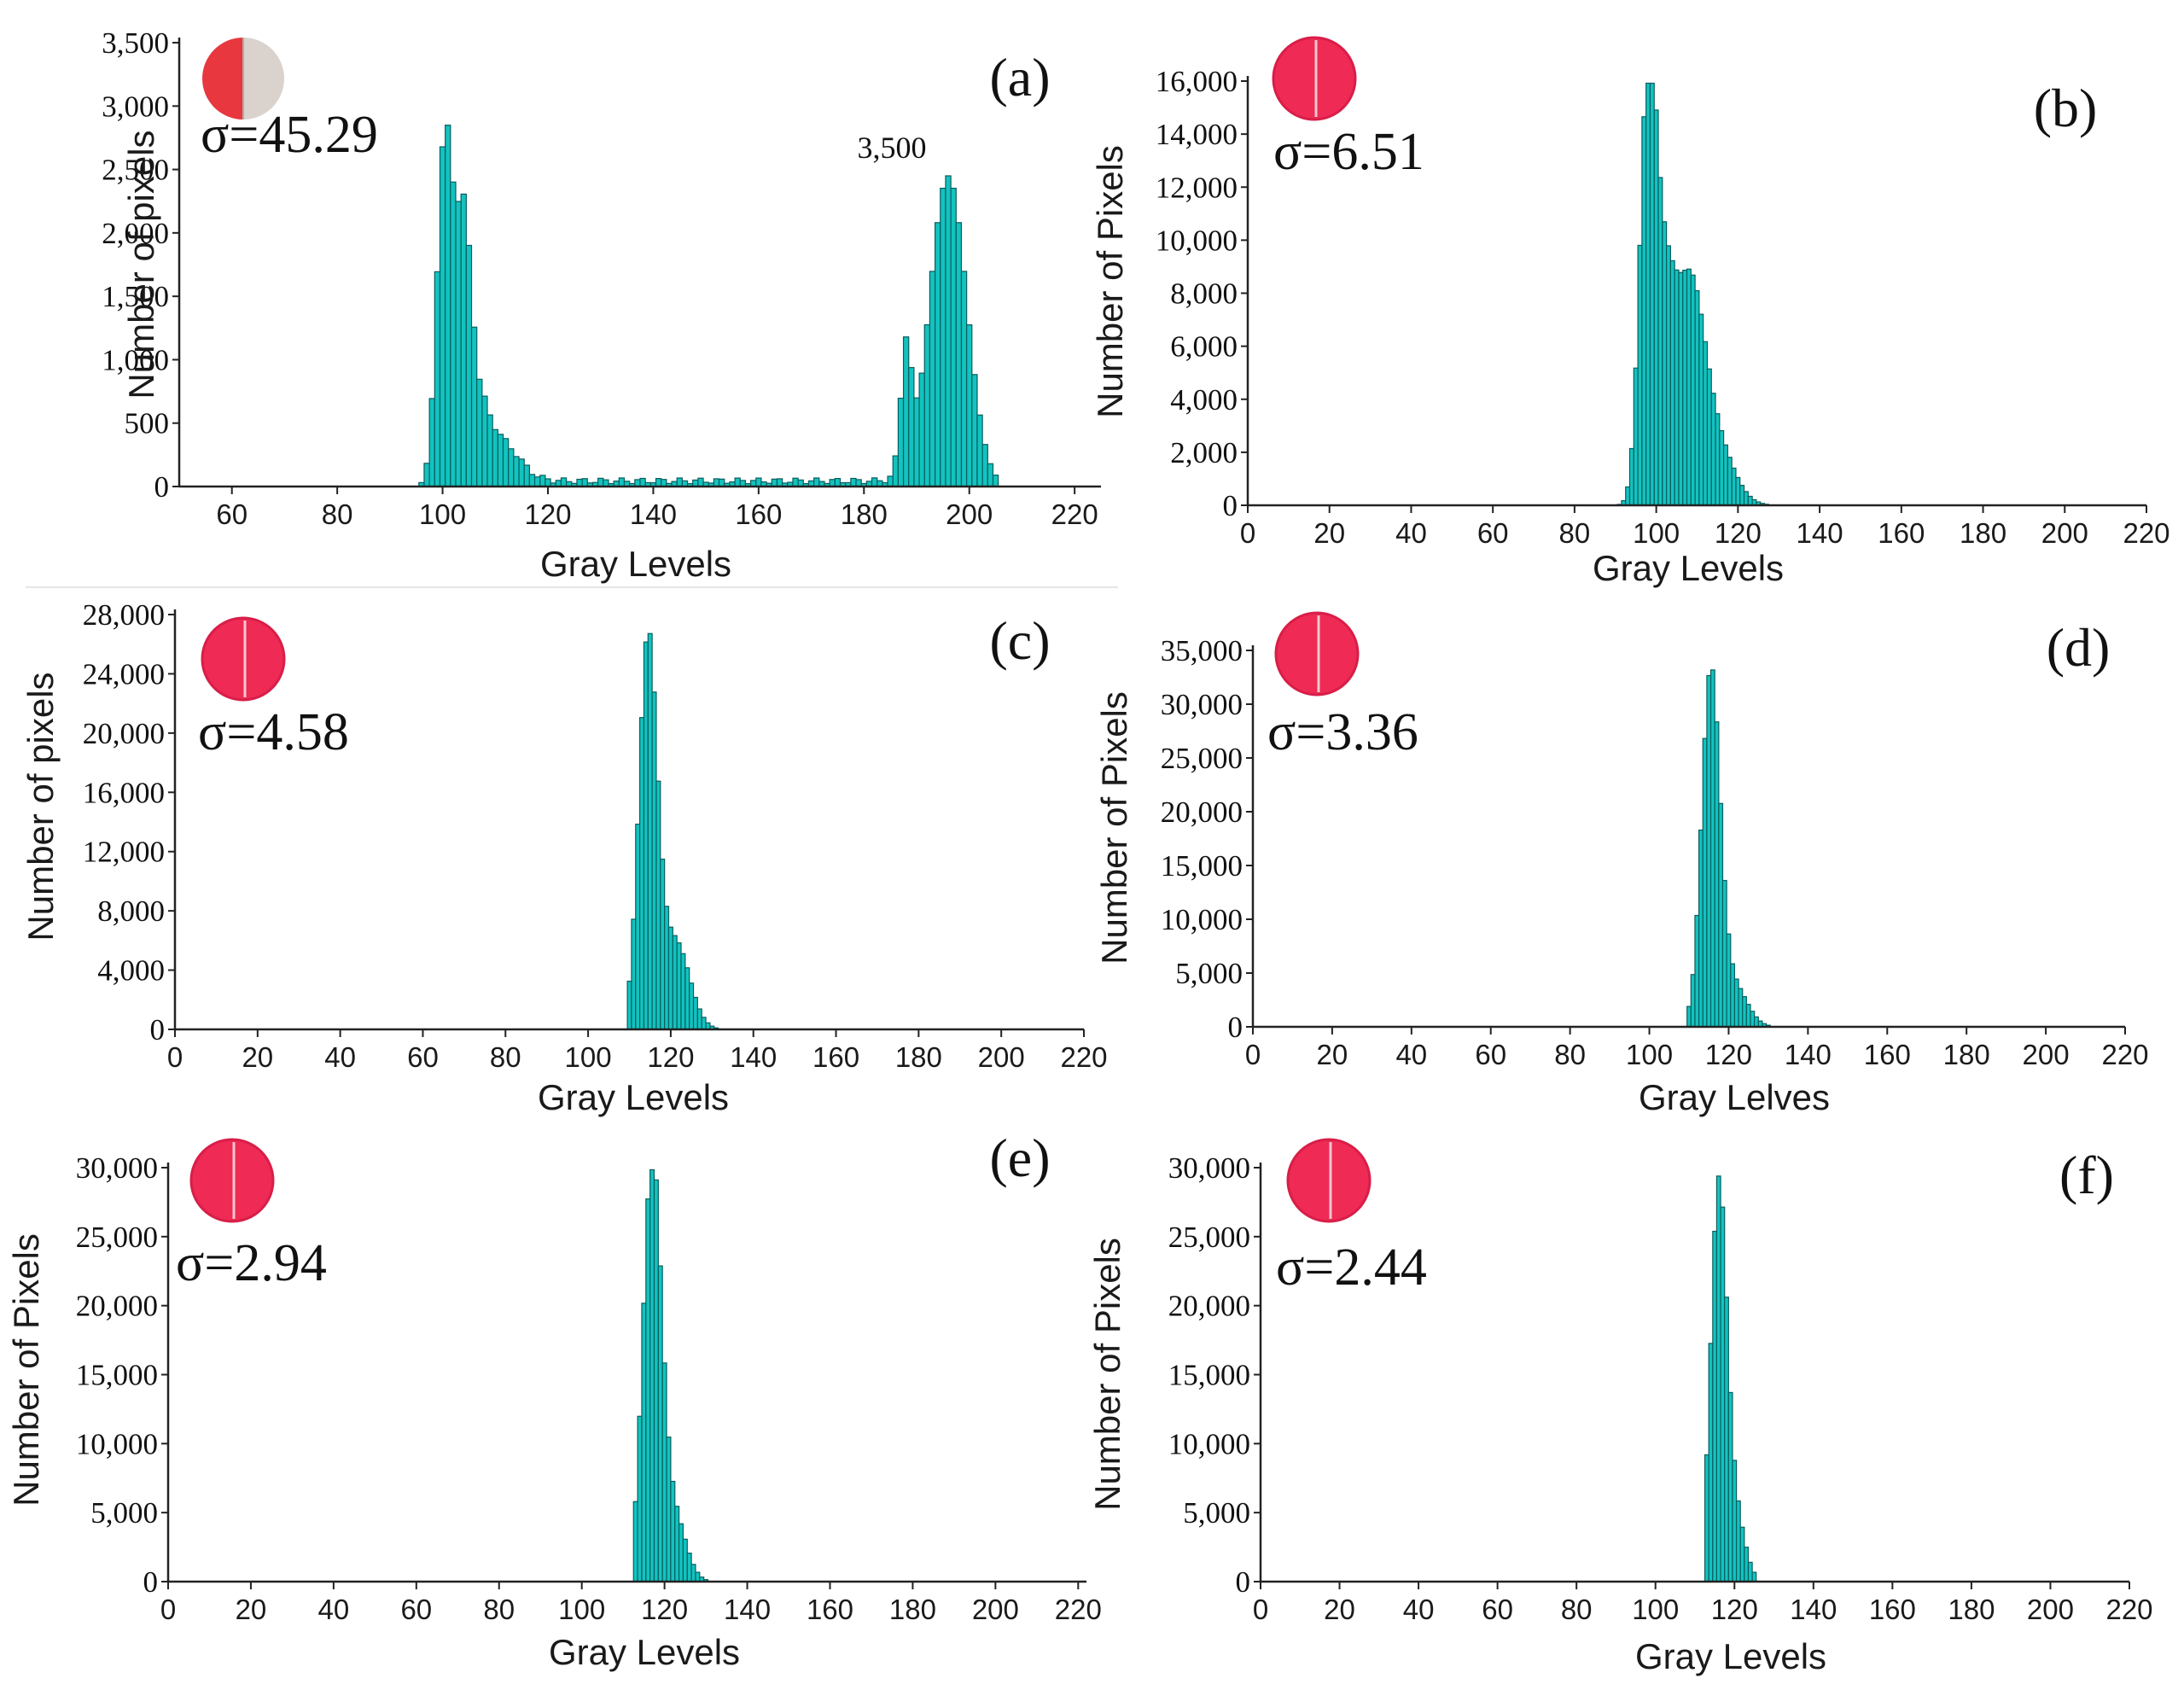  I want to click on y-tick-label: 8,000, so click(131, 911).